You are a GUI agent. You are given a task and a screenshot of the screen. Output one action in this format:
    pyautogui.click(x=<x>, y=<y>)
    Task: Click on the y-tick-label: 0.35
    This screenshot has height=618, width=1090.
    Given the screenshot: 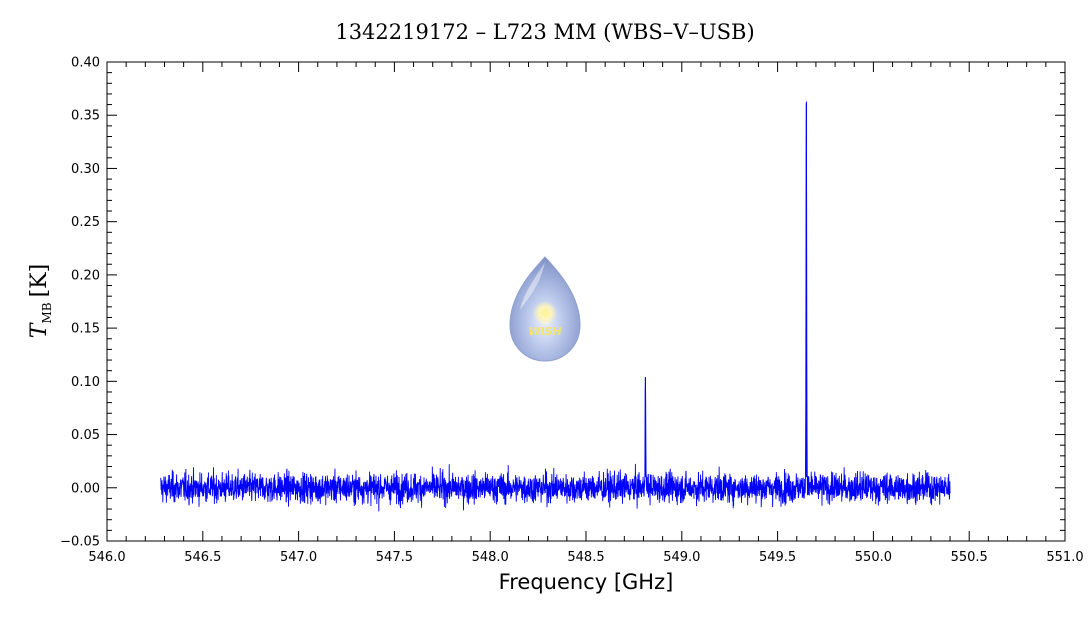 What is the action you would take?
    pyautogui.click(x=85, y=116)
    